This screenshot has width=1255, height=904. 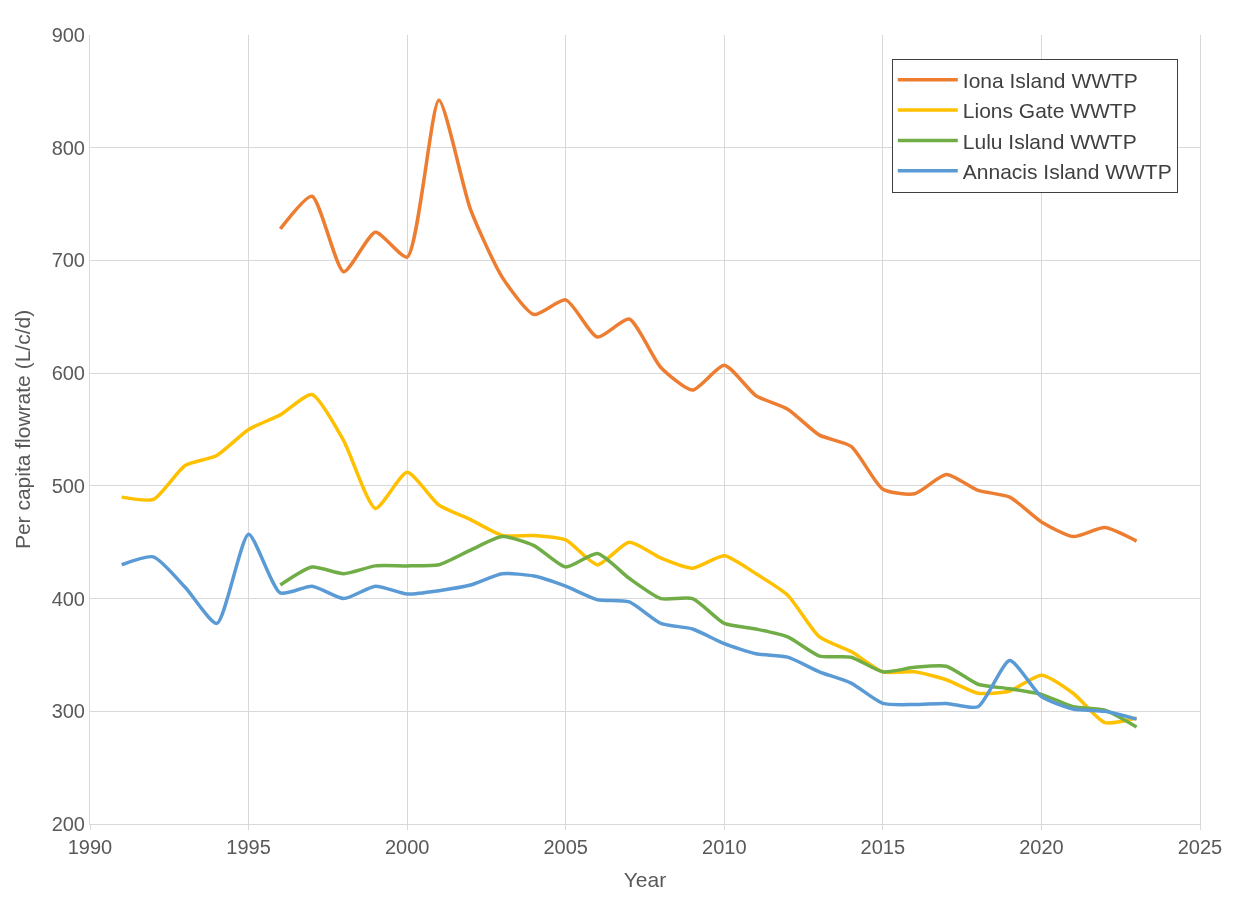 I want to click on y-tick-label: 600, so click(x=68, y=373).